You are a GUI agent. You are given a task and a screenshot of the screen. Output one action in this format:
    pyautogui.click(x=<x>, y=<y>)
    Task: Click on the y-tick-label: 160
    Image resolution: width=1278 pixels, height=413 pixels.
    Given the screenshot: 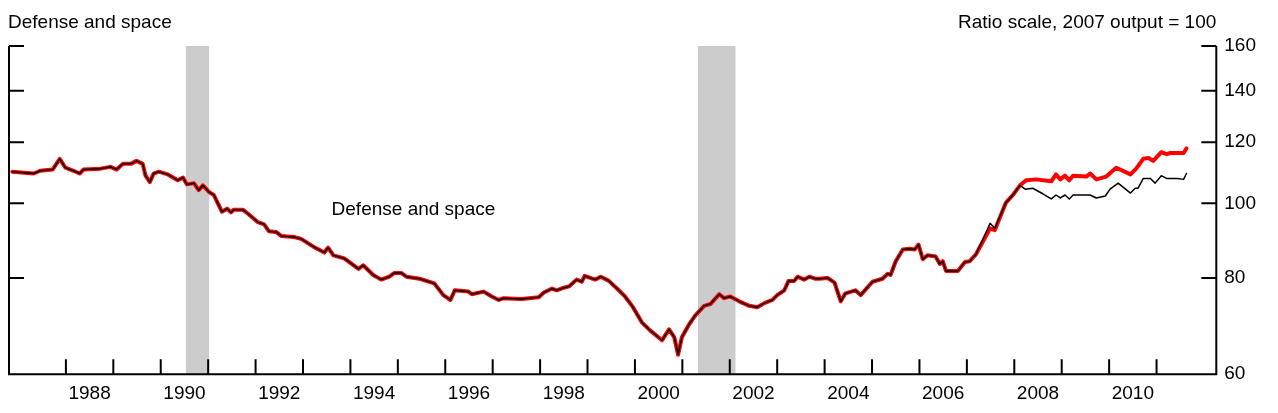 What is the action you would take?
    pyautogui.click(x=1240, y=45)
    